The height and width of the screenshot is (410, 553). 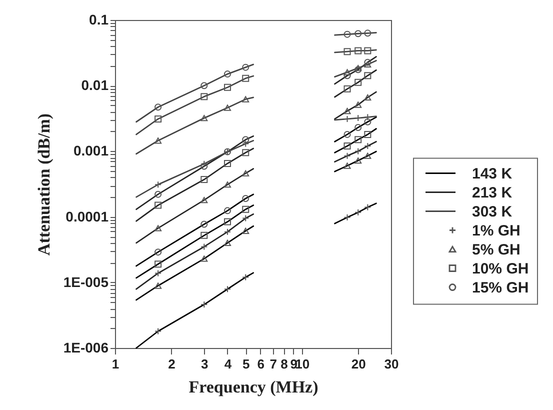 What do you see at coordinates (99, 20) in the screenshot?
I see `y-tick-label: 0.1` at bounding box center [99, 20].